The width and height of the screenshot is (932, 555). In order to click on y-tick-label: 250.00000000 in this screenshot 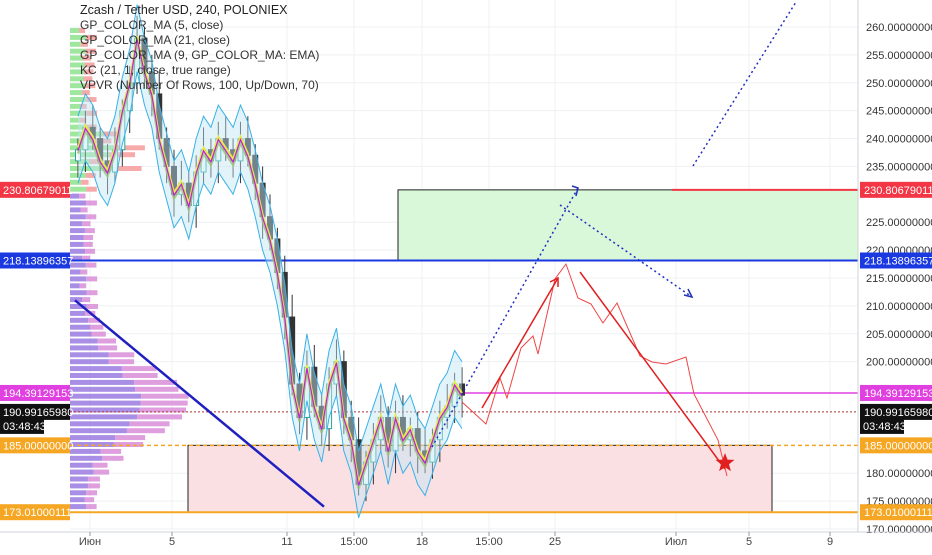, I will do `click(899, 84)`.